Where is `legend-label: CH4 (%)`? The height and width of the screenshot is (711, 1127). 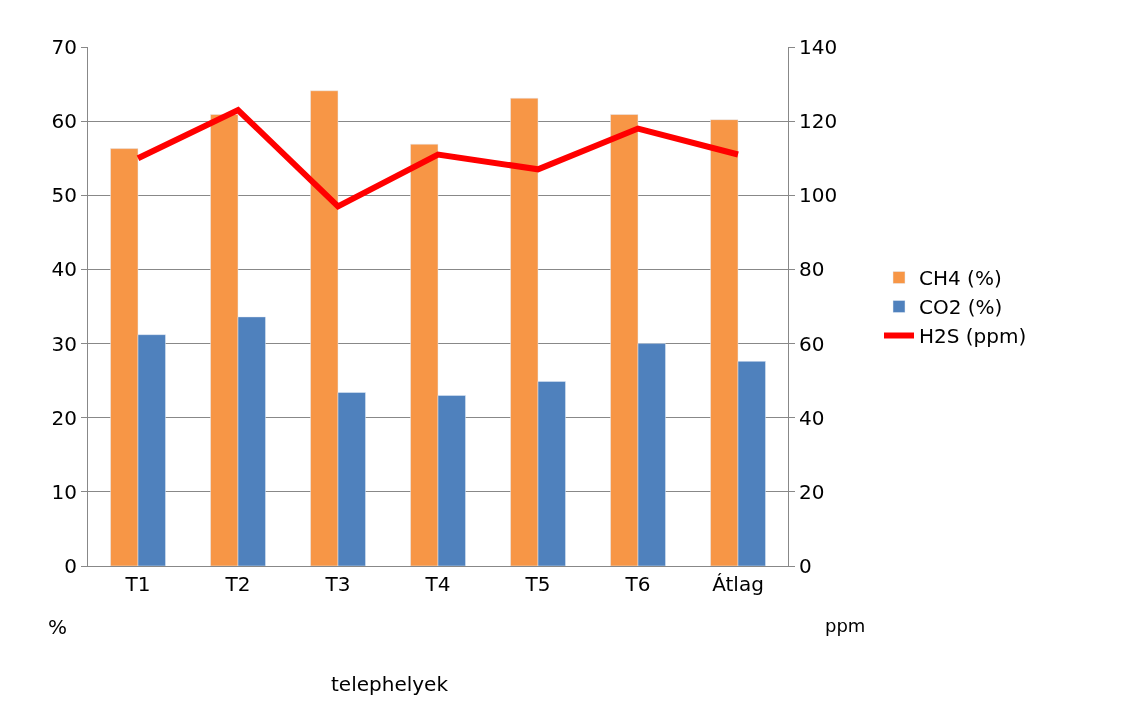 legend-label: CH4 (%) is located at coordinates (960, 278).